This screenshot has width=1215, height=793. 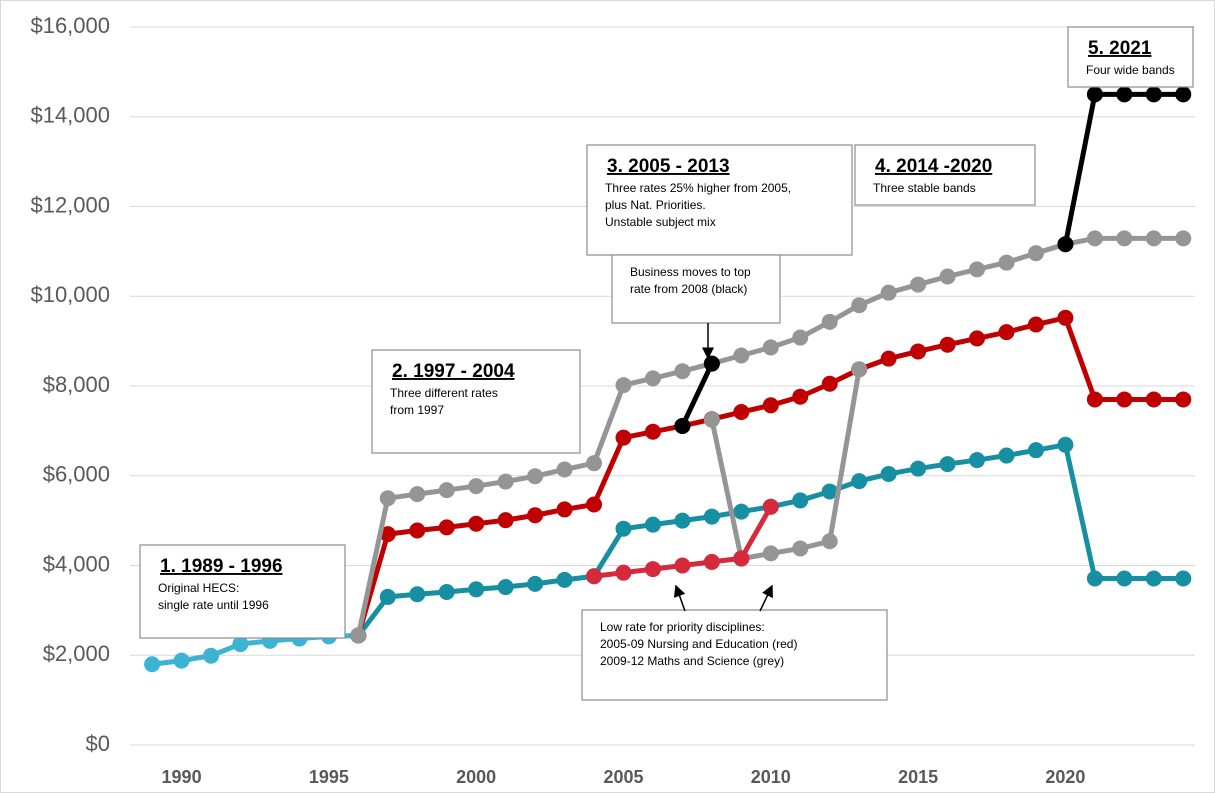 What do you see at coordinates (198, 588) in the screenshot?
I see `annotation-text: Original HECS:` at bounding box center [198, 588].